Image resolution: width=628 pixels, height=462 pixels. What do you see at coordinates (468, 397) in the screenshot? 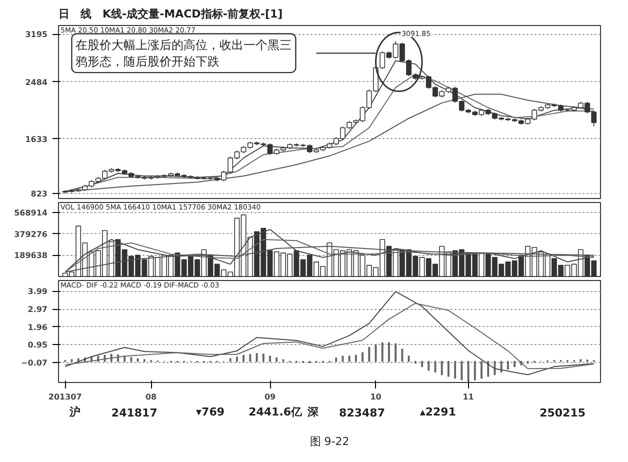
I see `x-tick-label: 11` at bounding box center [468, 397].